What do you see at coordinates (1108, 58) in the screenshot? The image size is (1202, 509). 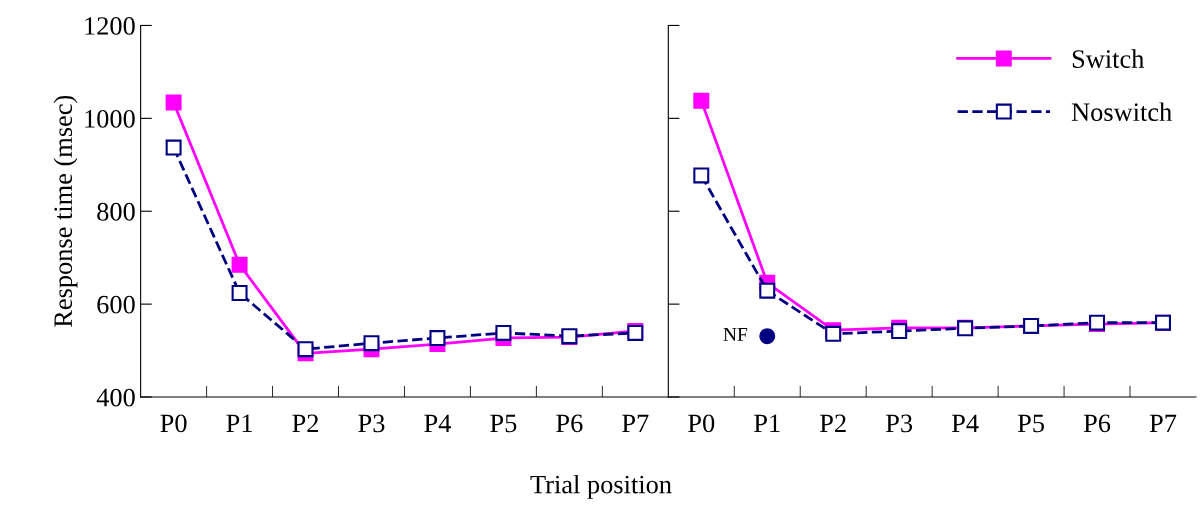 I see `legend-label: Switch` at bounding box center [1108, 58].